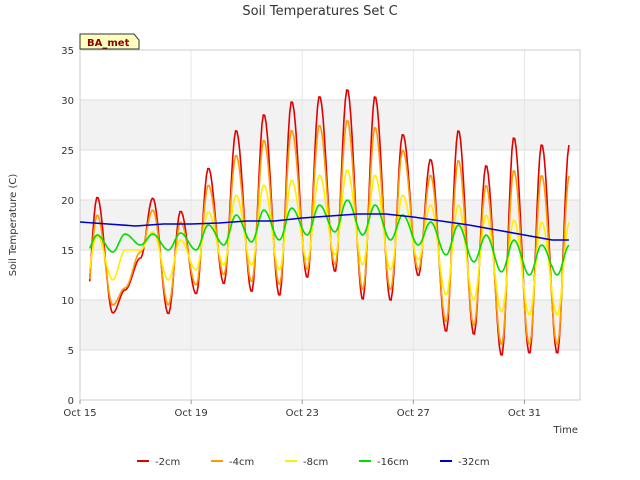 The image size is (640, 480). I want to click on x-tick-label: Oct 15, so click(79, 413).